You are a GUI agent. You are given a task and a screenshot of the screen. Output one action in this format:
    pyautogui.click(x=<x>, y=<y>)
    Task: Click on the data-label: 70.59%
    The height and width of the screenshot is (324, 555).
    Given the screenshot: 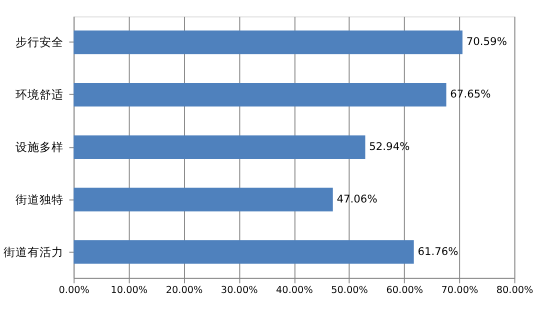 What is the action you would take?
    pyautogui.click(x=486, y=41)
    